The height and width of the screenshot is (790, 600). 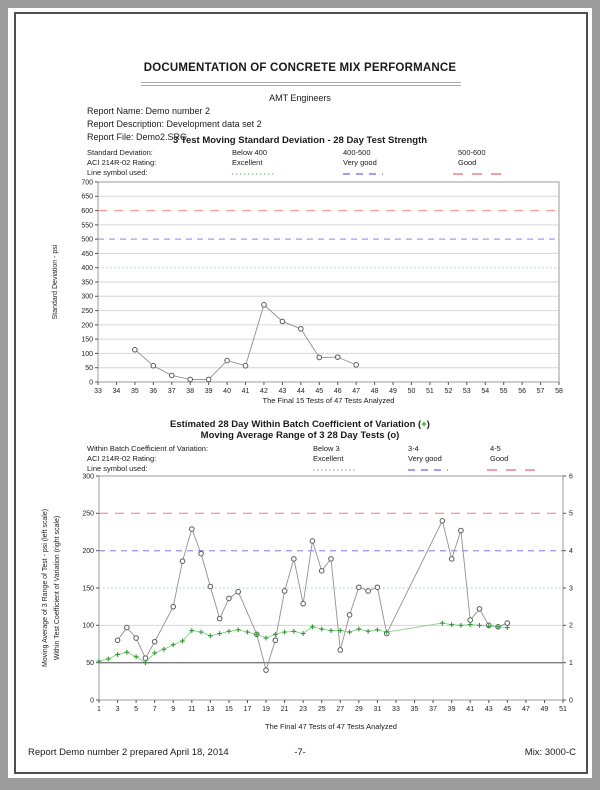 I want to click on very-good-line-sample, so click(x=363, y=174).